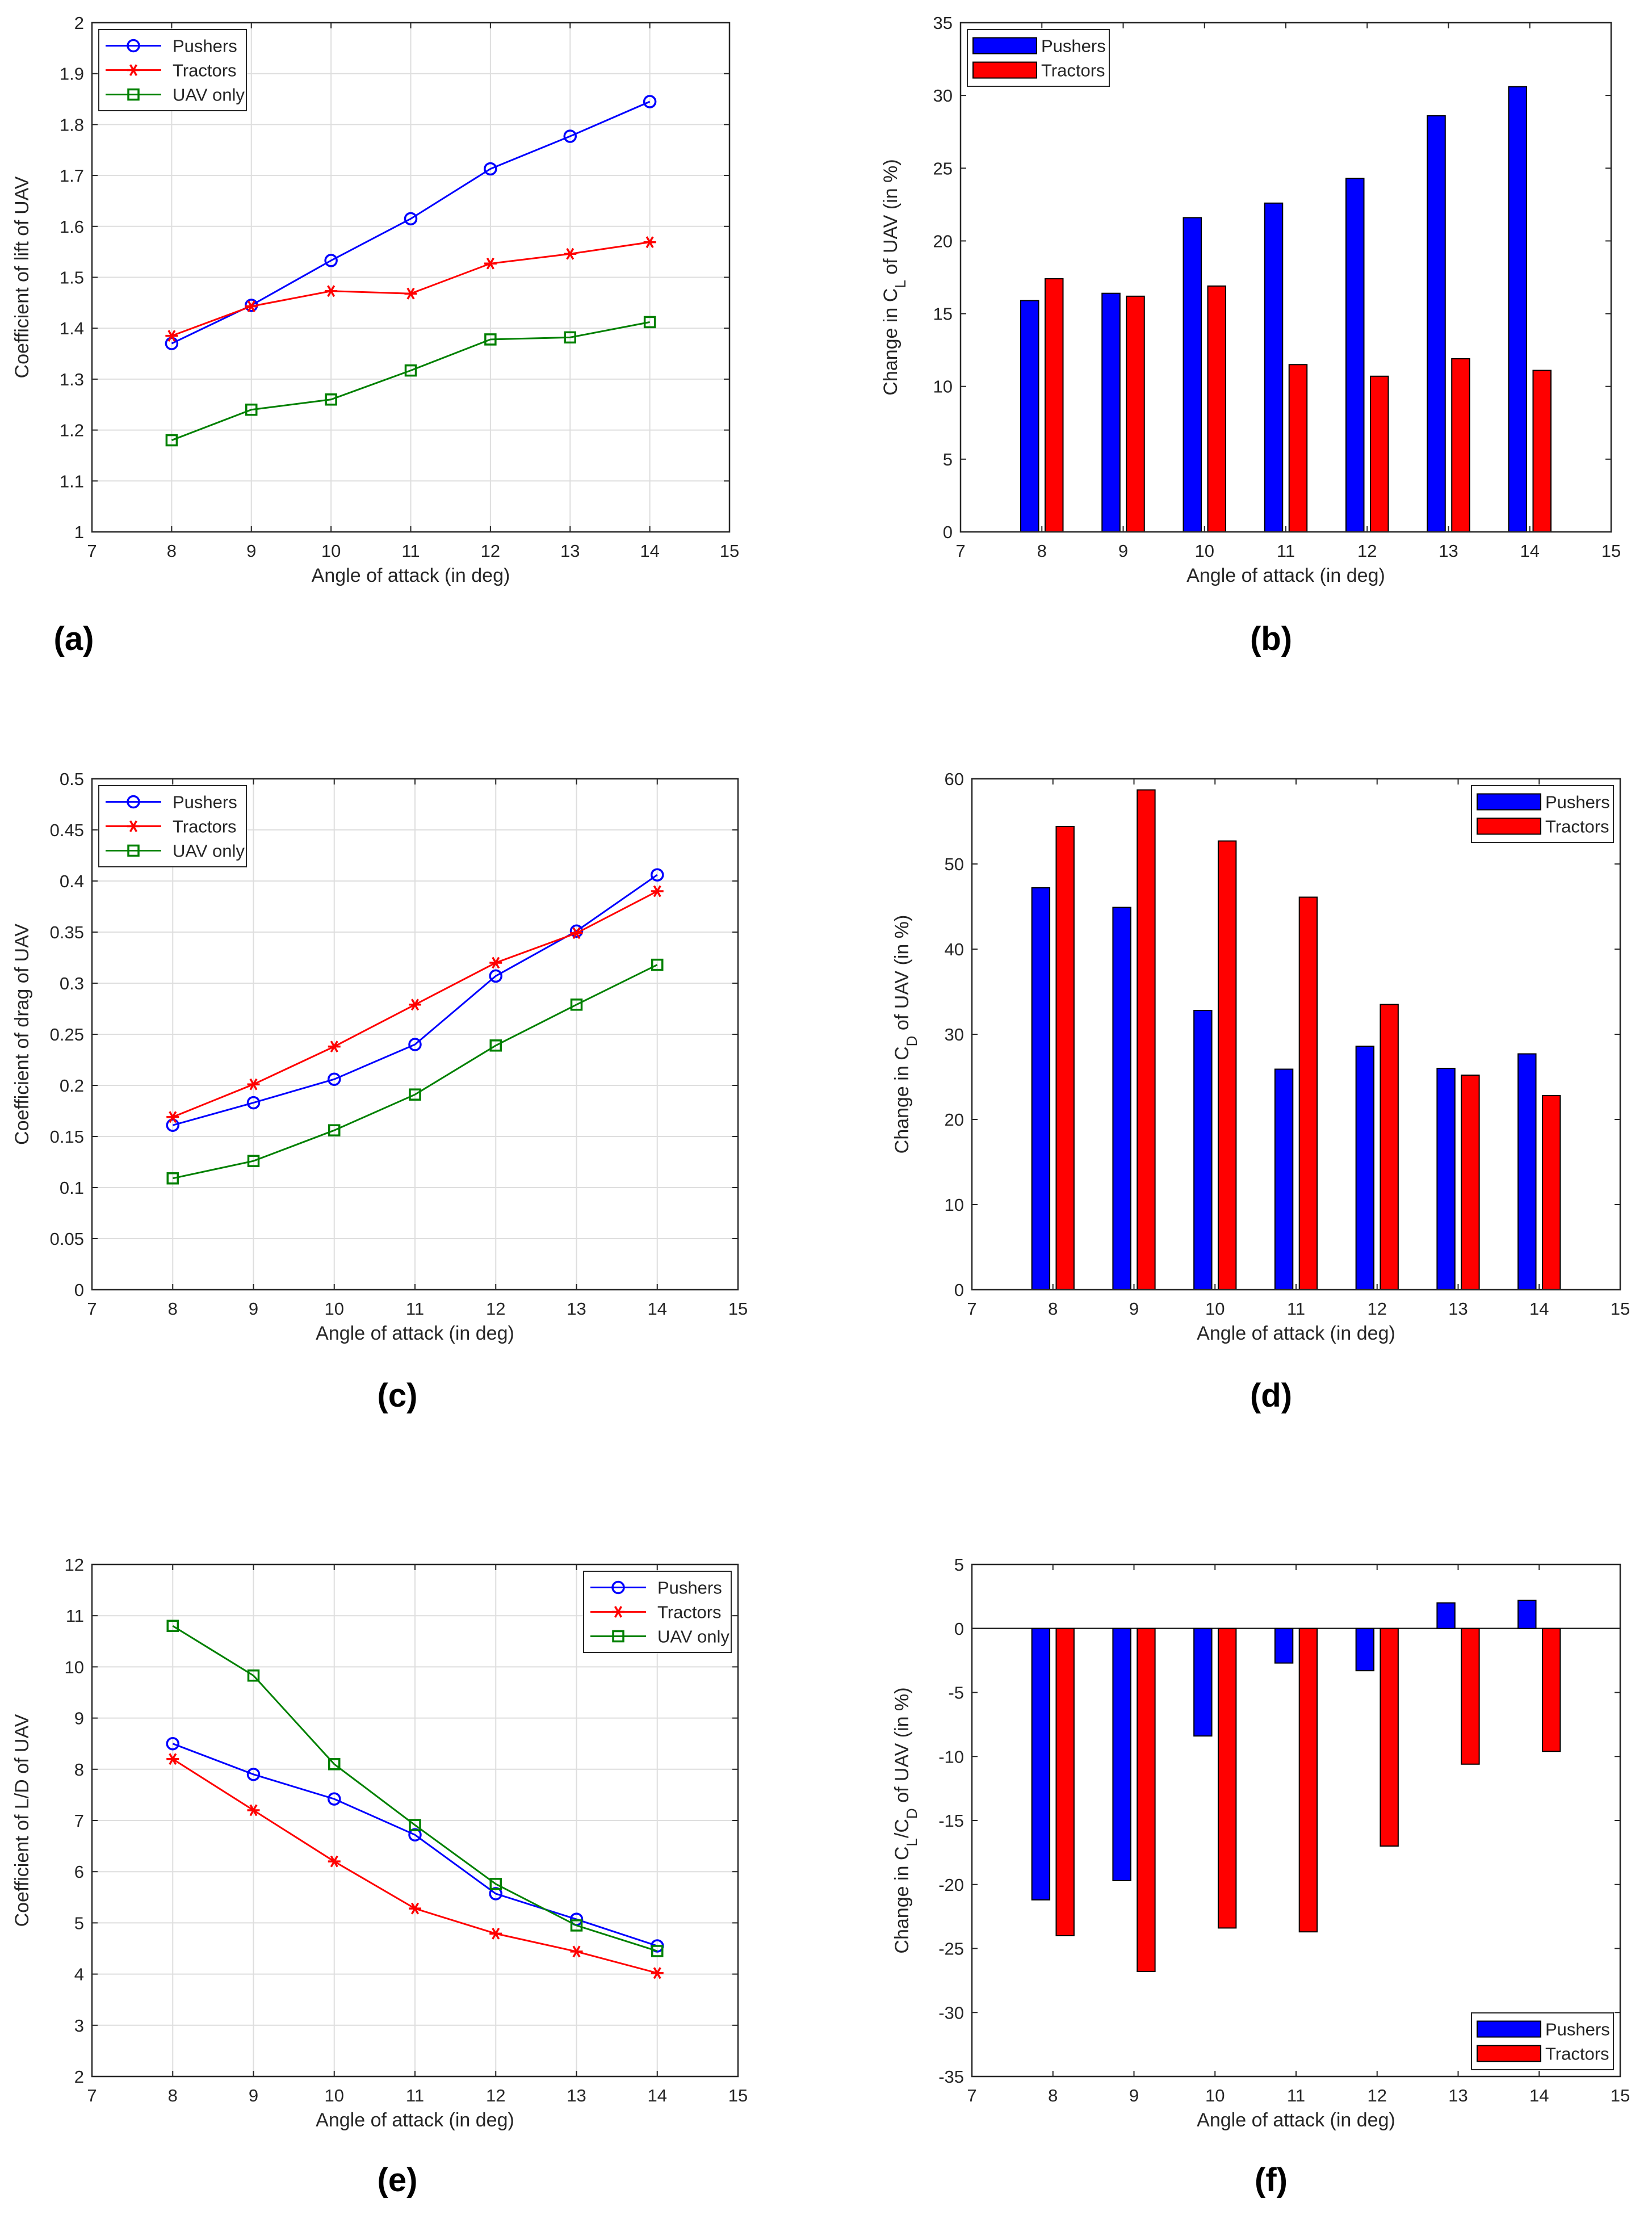  Describe the element at coordinates (72, 481) in the screenshot. I see `y-tick-label: 1.1` at that location.